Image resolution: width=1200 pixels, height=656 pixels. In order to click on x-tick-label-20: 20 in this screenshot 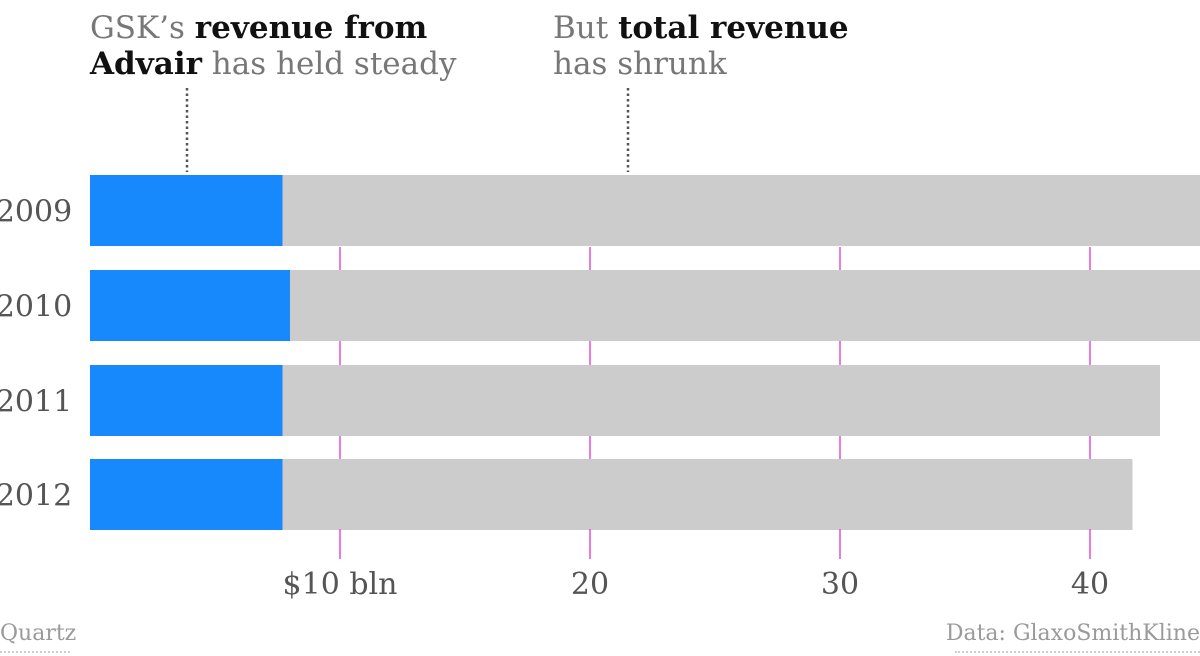, I will do `click(590, 584)`.